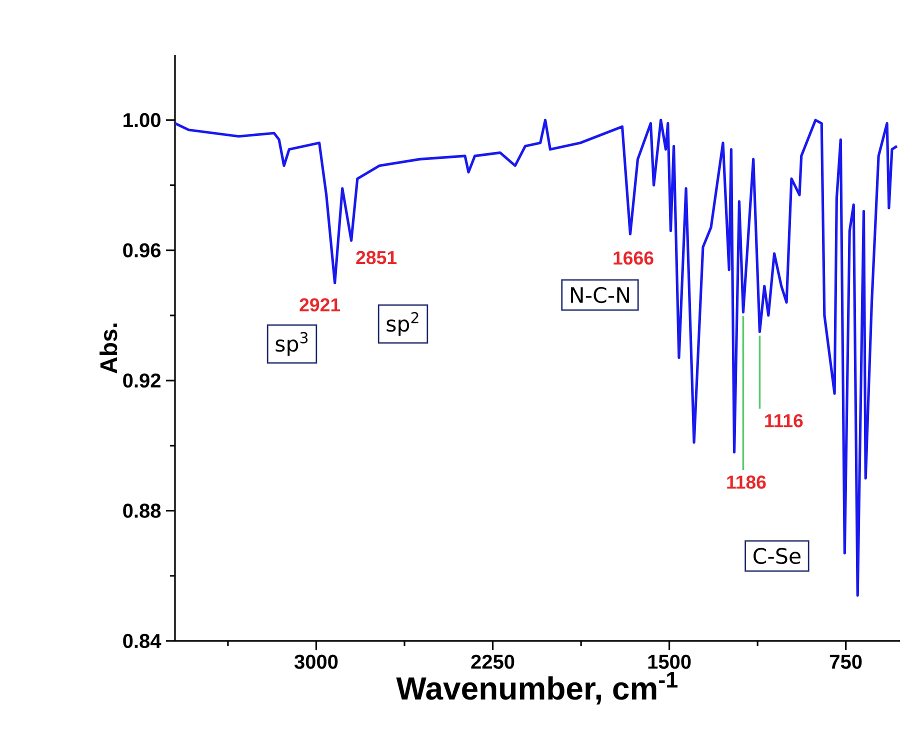  What do you see at coordinates (492, 661) in the screenshot?
I see `x-tick-label: 2250` at bounding box center [492, 661].